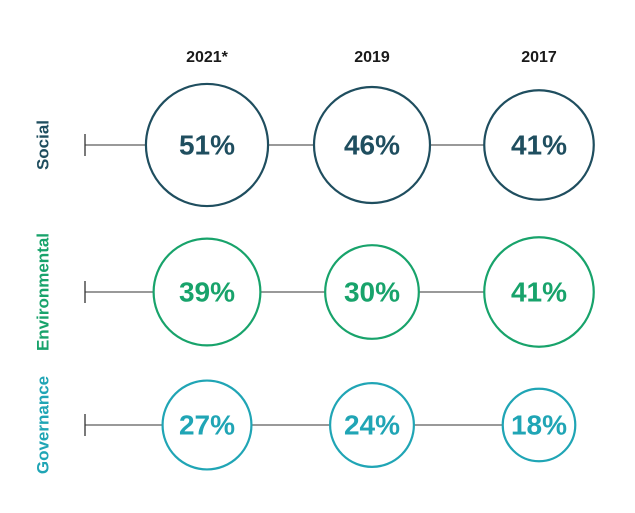  I want to click on value-label-environmental-3: 41%, so click(539, 291).